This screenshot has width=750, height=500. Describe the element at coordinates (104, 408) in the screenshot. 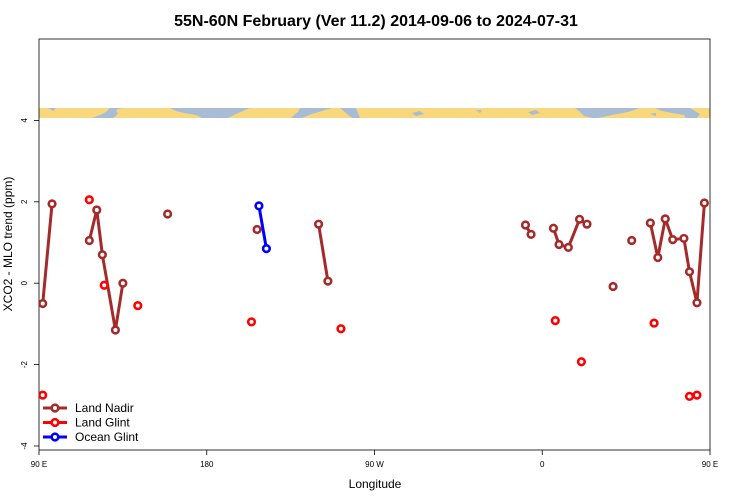

I see `legend-label: Land Nadir` at that location.